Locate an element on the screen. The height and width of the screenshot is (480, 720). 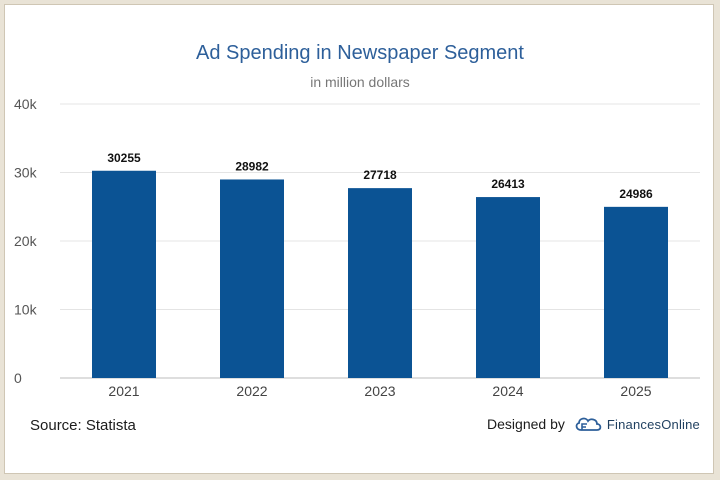
data-label: 30255 is located at coordinates (124, 158).